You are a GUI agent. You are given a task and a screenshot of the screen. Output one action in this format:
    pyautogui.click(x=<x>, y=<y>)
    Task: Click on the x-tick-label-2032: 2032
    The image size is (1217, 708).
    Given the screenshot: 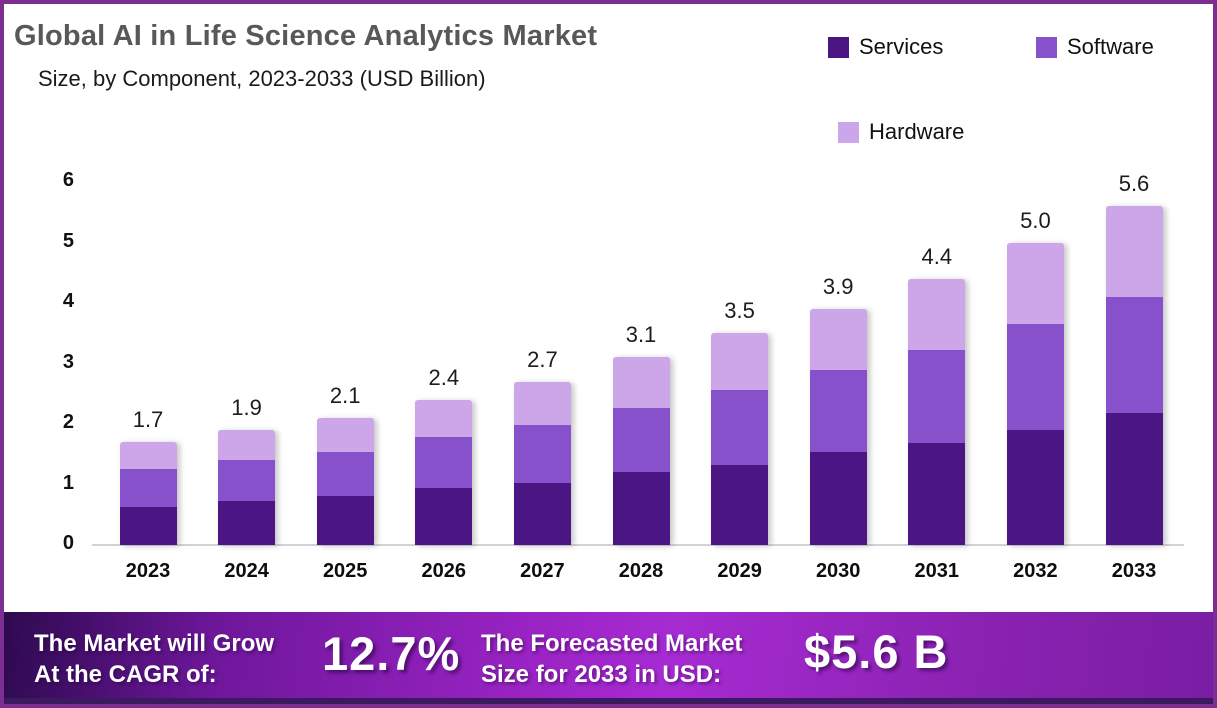 What is the action you would take?
    pyautogui.click(x=1035, y=571)
    